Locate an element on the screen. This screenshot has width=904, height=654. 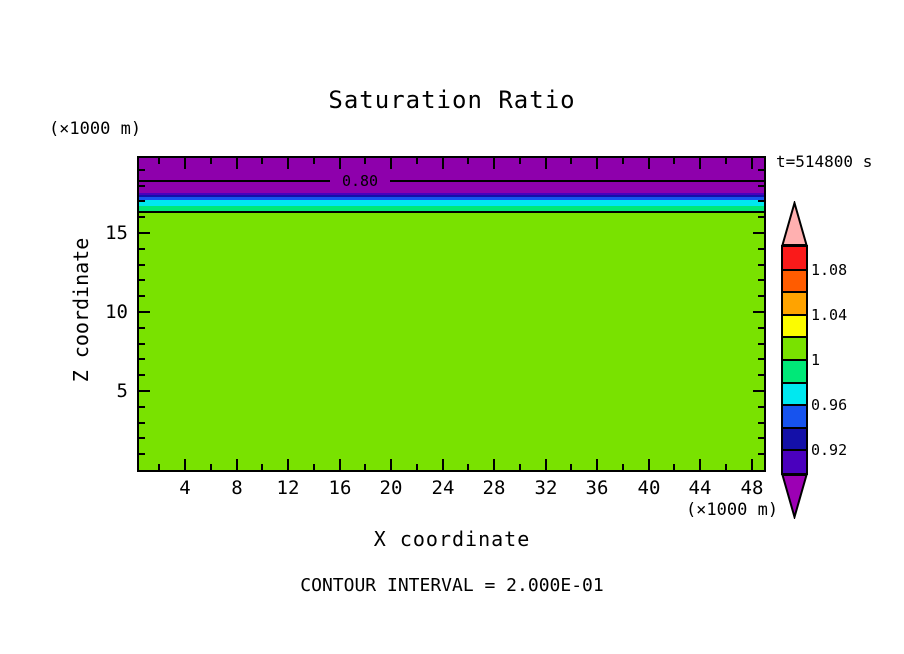
x-tick-label: 8 is located at coordinates (237, 488).